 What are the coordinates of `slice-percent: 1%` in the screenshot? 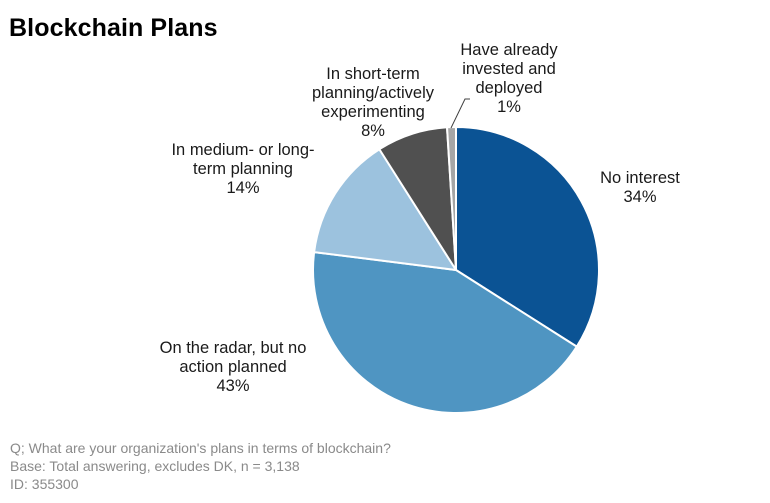 It's located at (509, 107).